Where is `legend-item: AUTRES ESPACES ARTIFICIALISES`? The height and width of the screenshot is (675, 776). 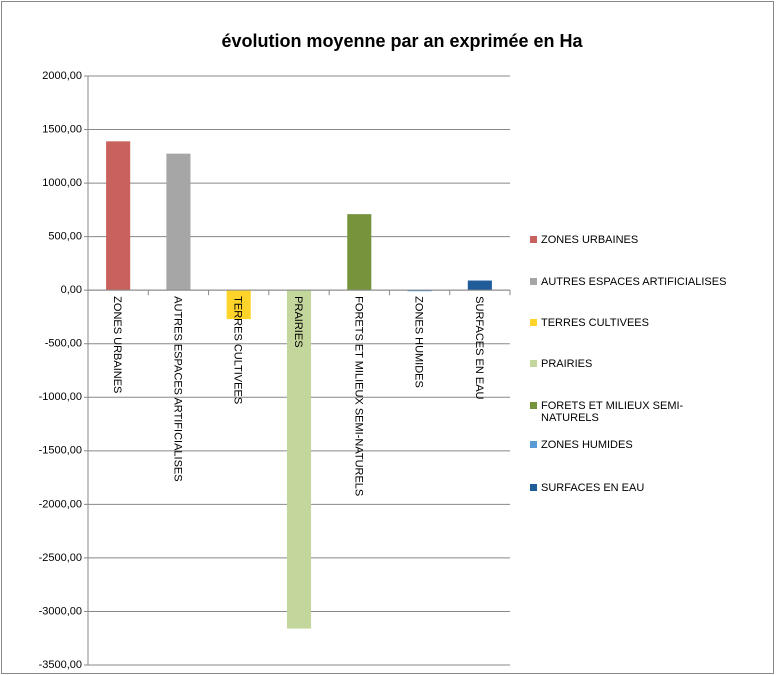 legend-item: AUTRES ESPACES ARTIFICIALISES is located at coordinates (650, 282).